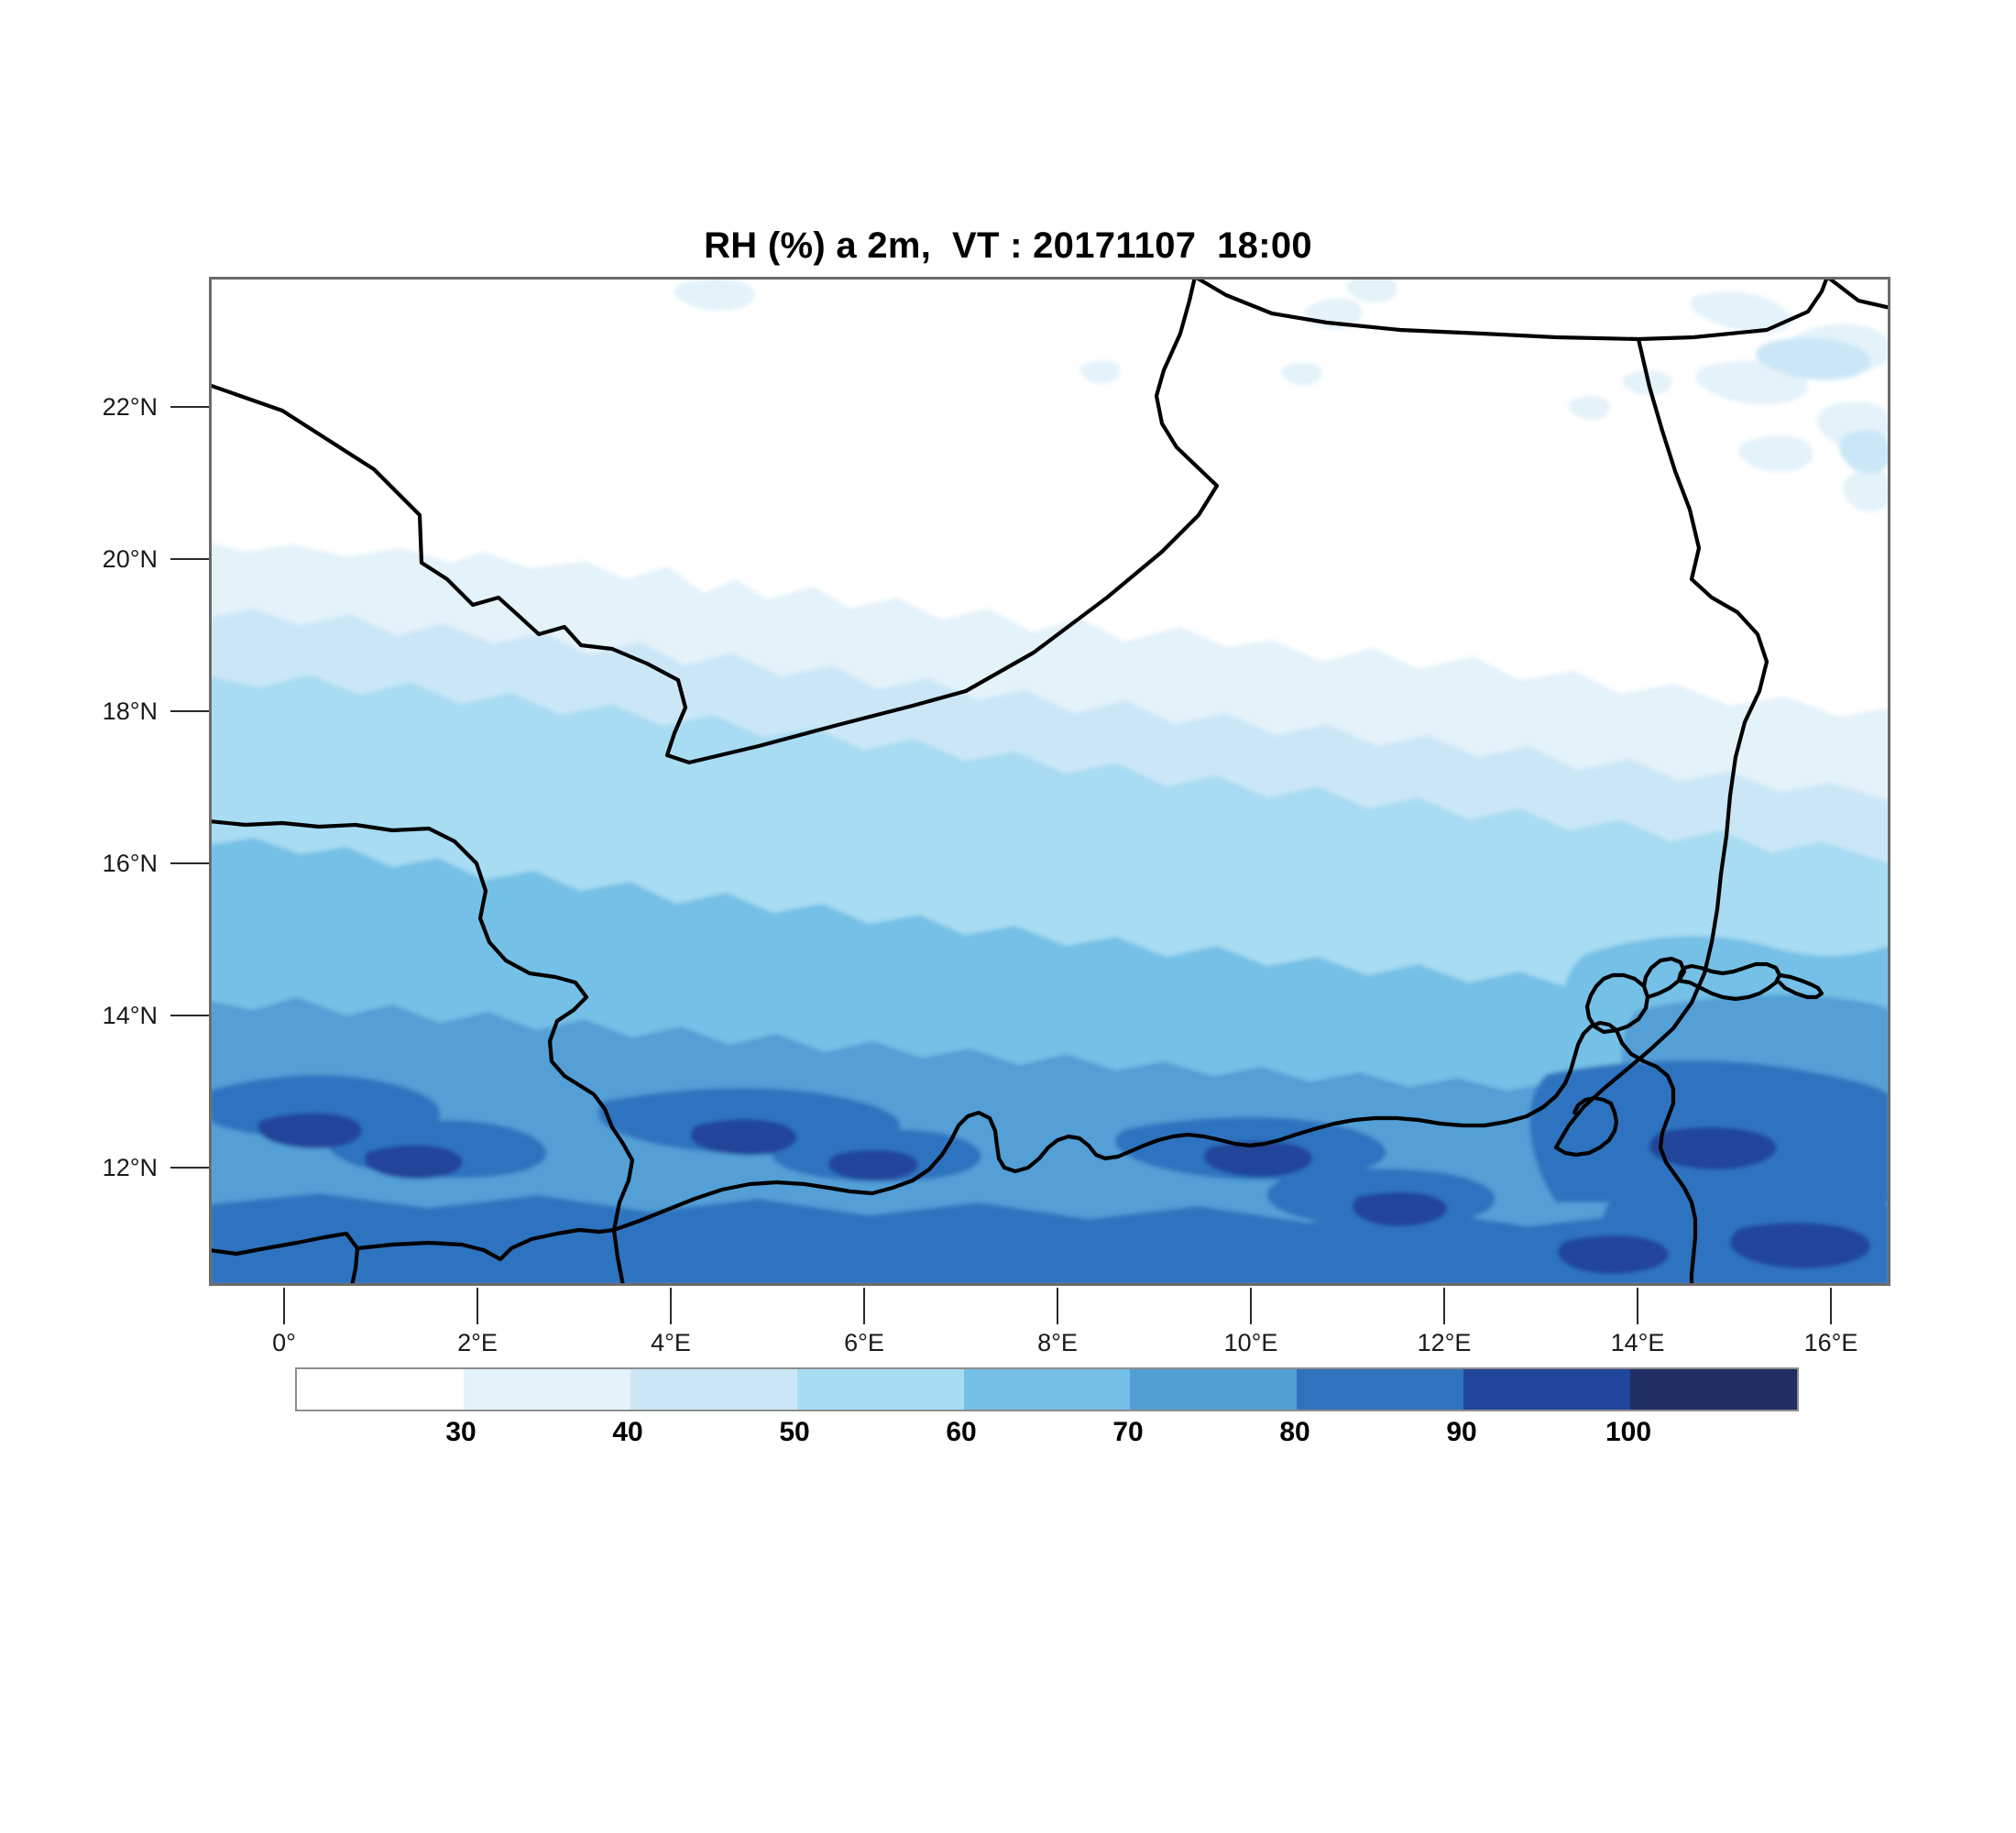  I want to click on ytick-mark-22N, so click(189, 407).